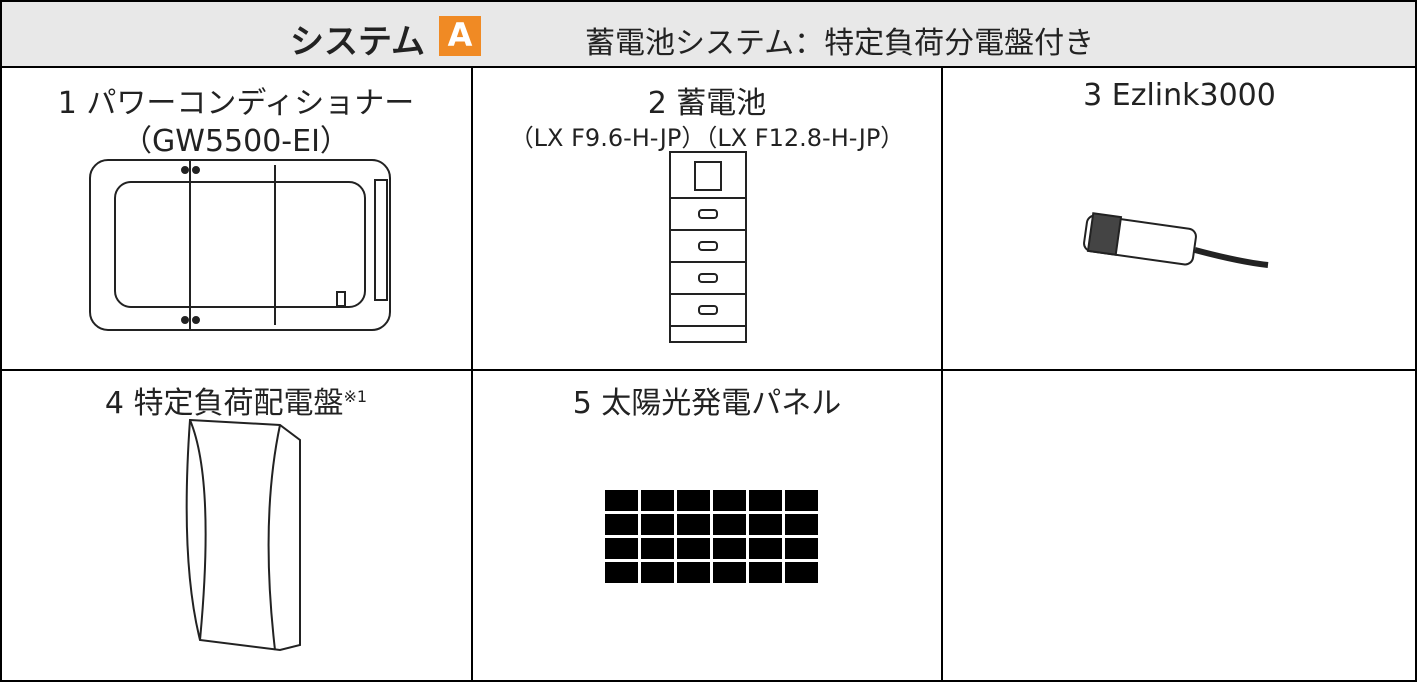 The width and height of the screenshot is (1417, 682). Describe the element at coordinates (707, 403) in the screenshot. I see `cell-label: 5 太陽光発電パネル` at that location.